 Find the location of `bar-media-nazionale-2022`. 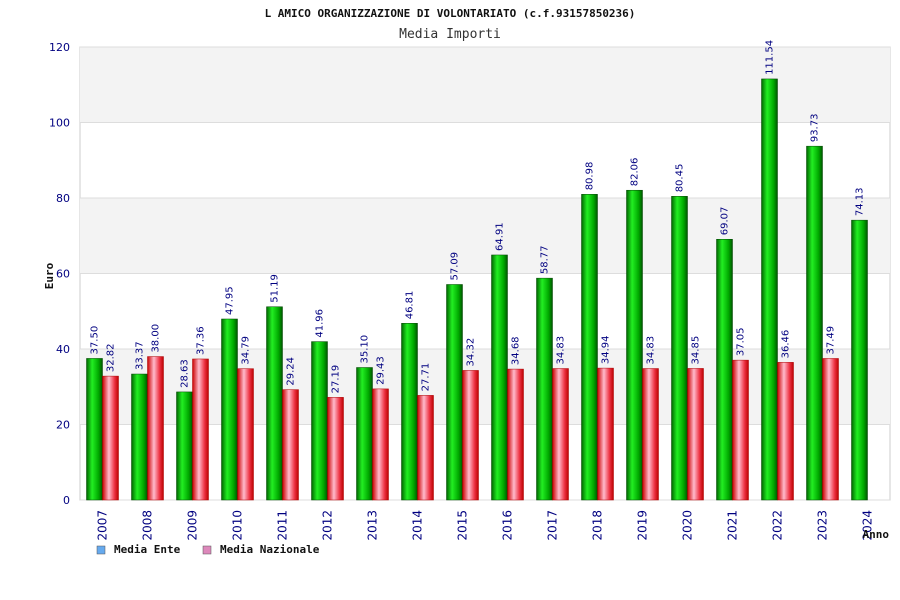

bar-media-nazionale-2022 is located at coordinates (785, 431).